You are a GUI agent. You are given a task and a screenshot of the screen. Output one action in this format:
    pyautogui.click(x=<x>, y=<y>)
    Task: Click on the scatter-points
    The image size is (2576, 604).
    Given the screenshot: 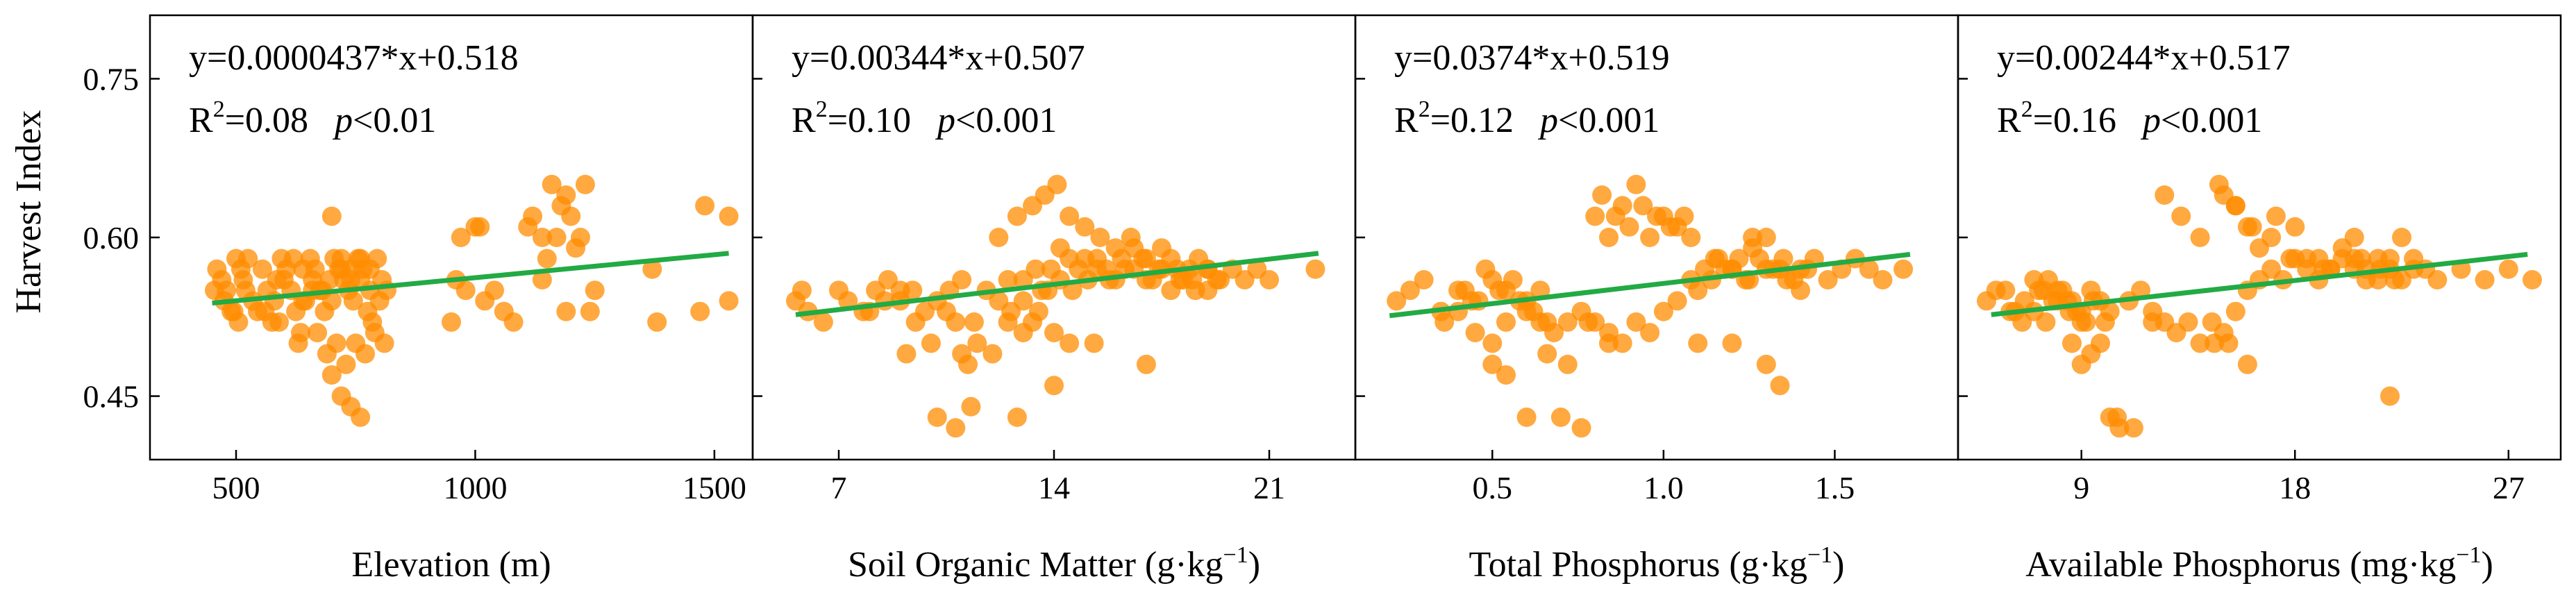 What is the action you would take?
    pyautogui.click(x=472, y=300)
    